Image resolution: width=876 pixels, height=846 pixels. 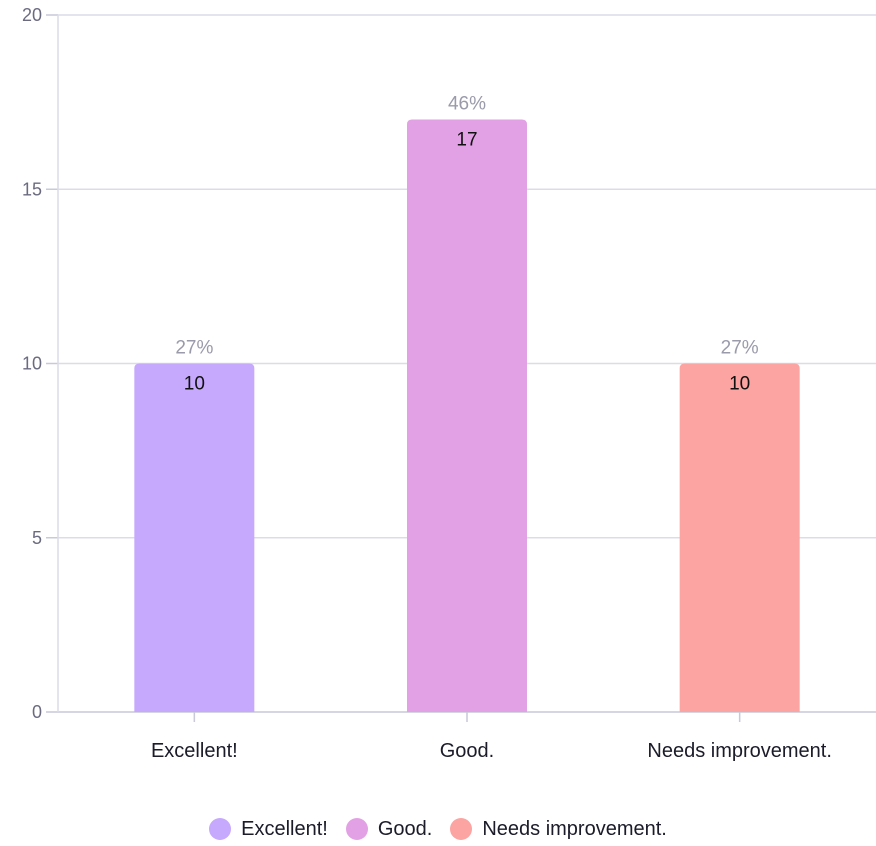 I want to click on y-tick-label: 10, so click(x=32, y=364).